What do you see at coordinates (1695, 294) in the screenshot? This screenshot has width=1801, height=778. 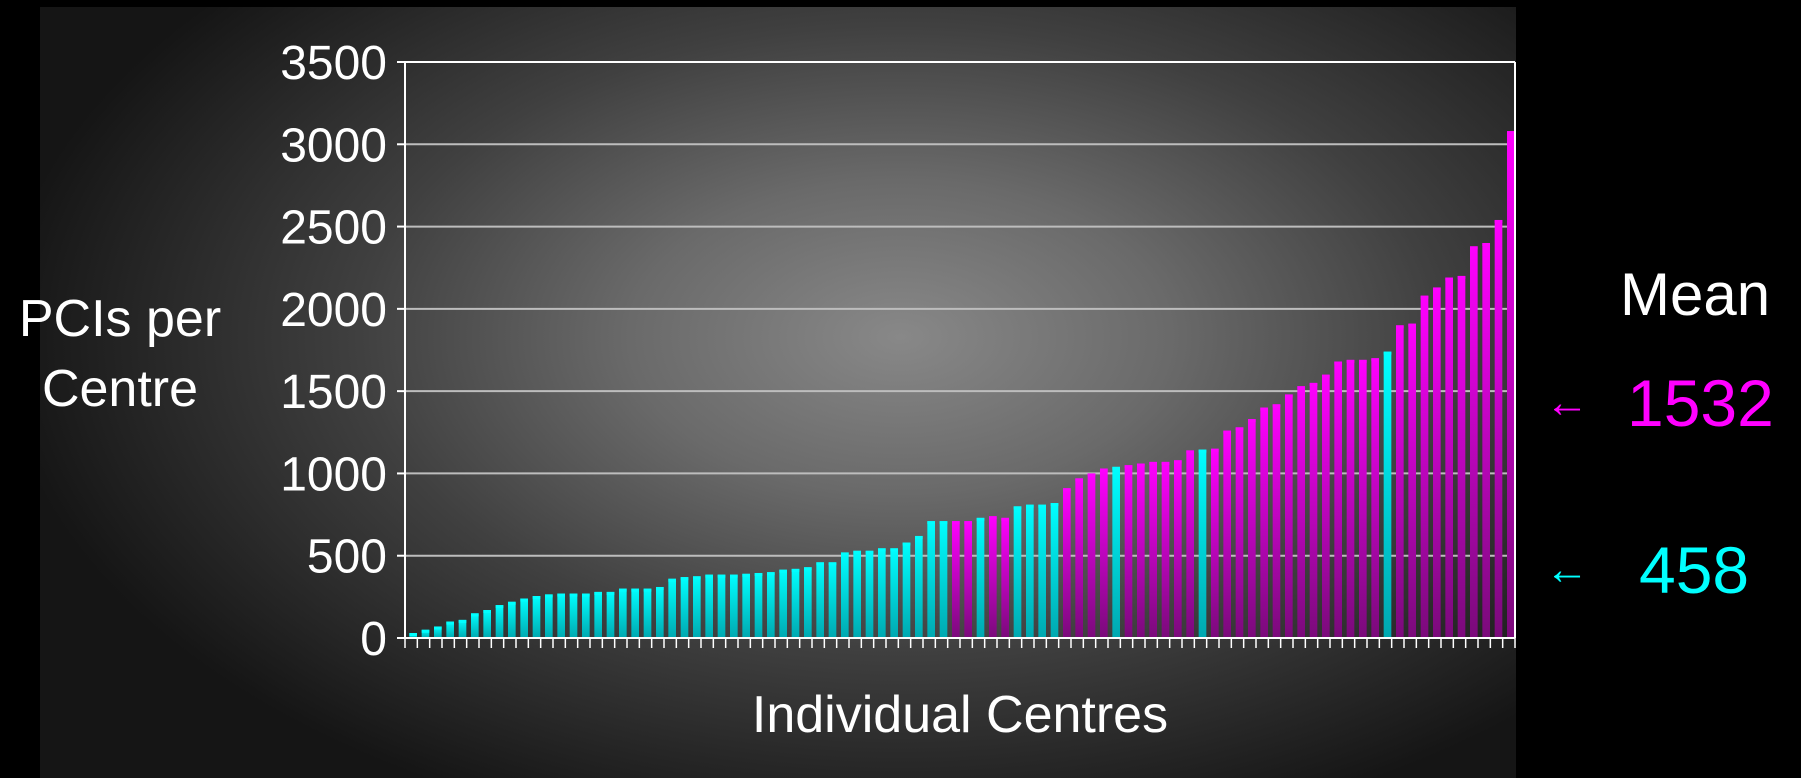 I see `mean-title: Mean` at bounding box center [1695, 294].